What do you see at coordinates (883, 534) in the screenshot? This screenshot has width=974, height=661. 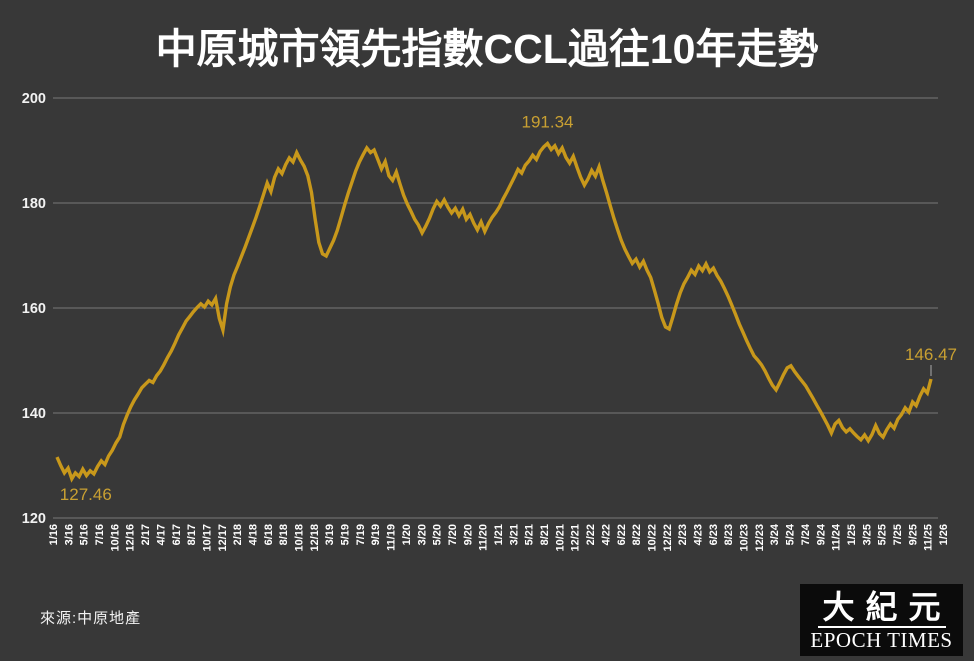 I see `x-tick-label: 5/25` at bounding box center [883, 534].